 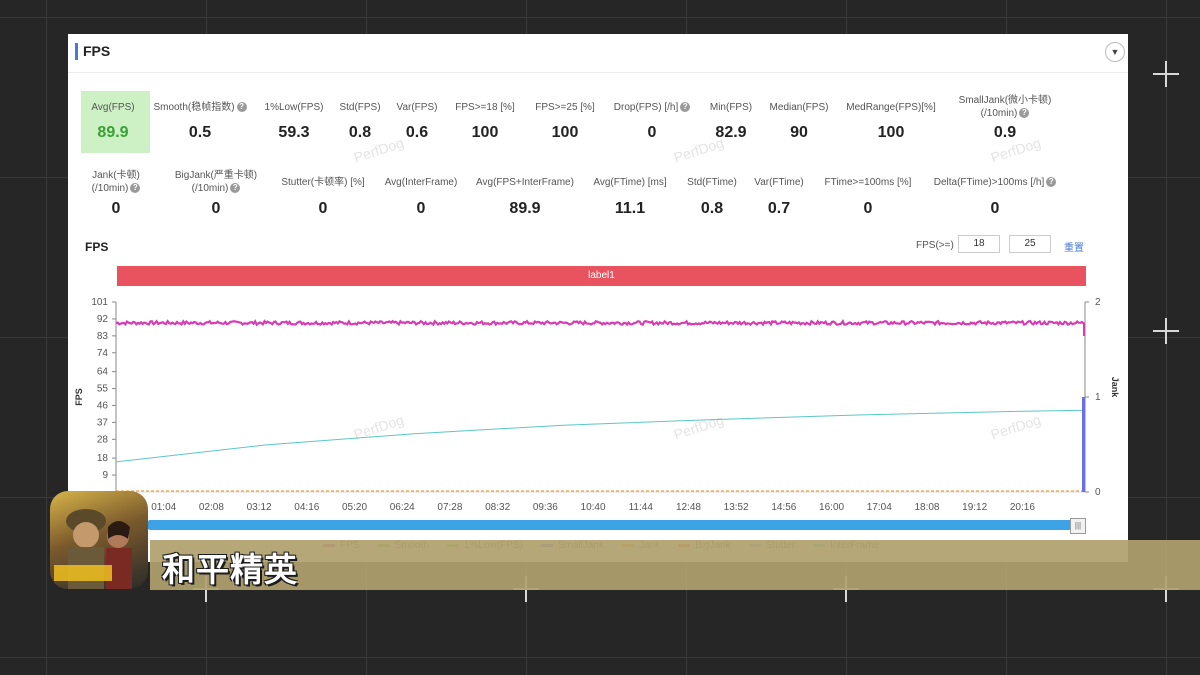 I want to click on y-tick-label: 28, so click(x=103, y=439).